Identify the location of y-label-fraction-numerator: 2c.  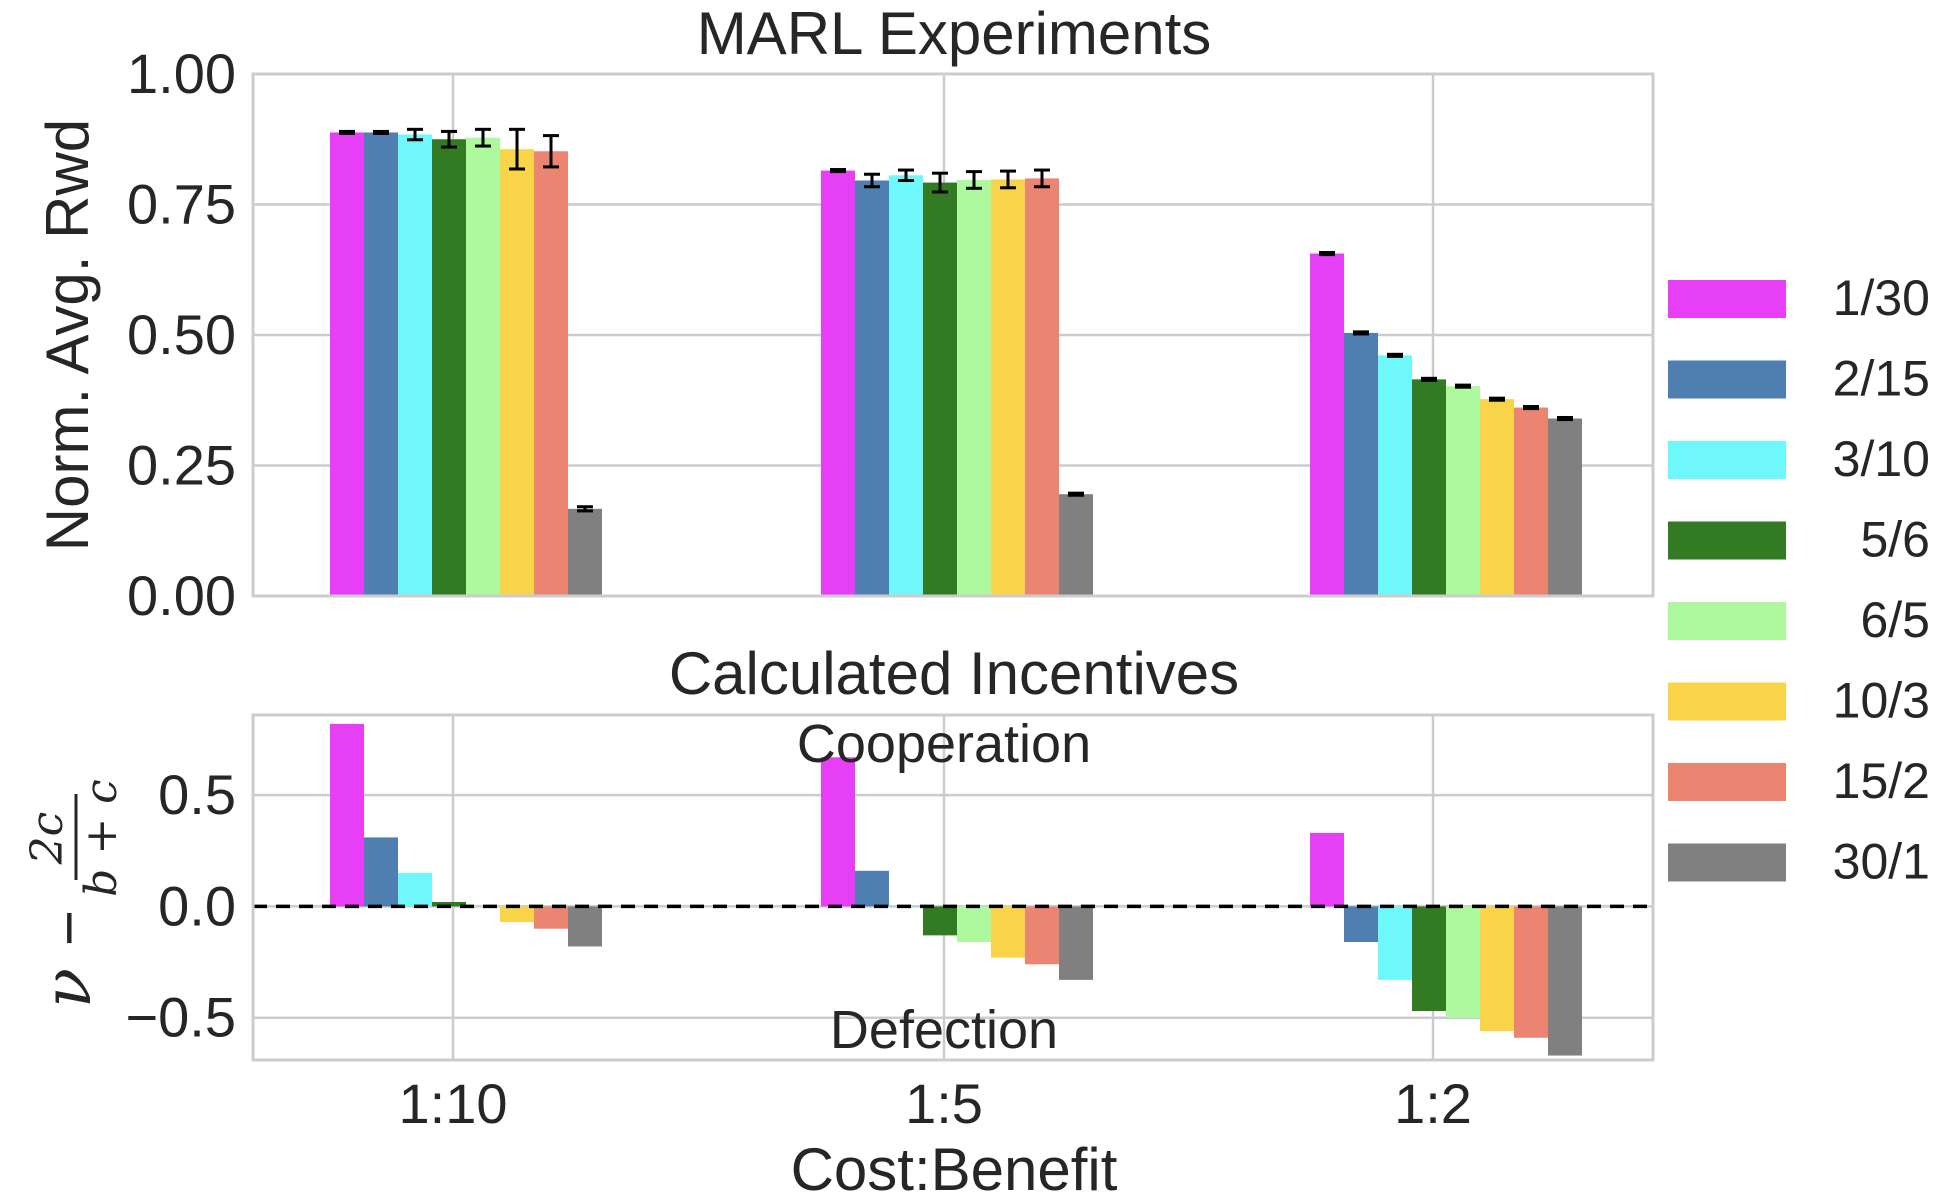
(47, 839).